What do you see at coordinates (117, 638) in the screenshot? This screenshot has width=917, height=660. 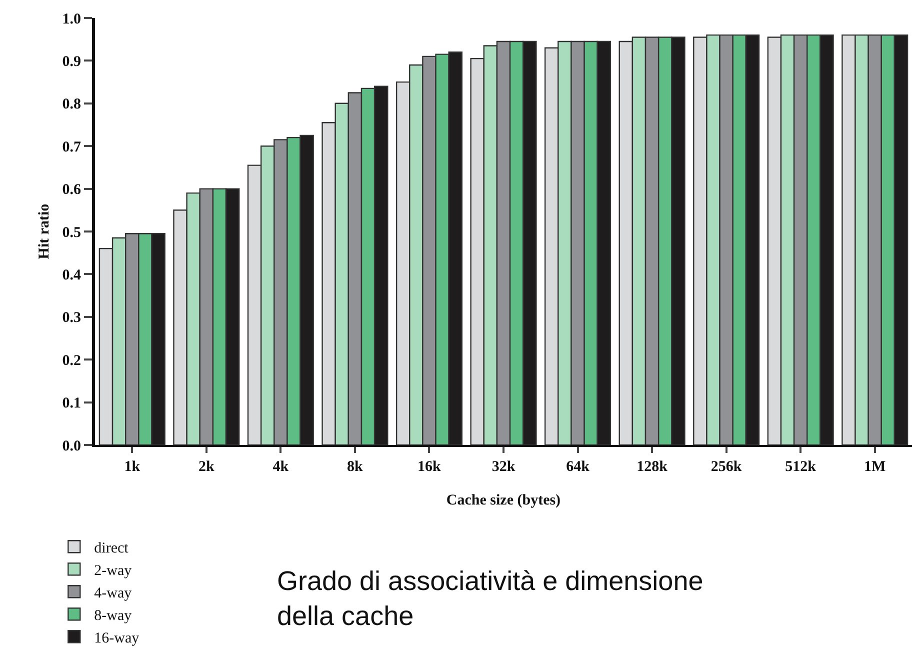 I see `legend-label: 16-way` at bounding box center [117, 638].